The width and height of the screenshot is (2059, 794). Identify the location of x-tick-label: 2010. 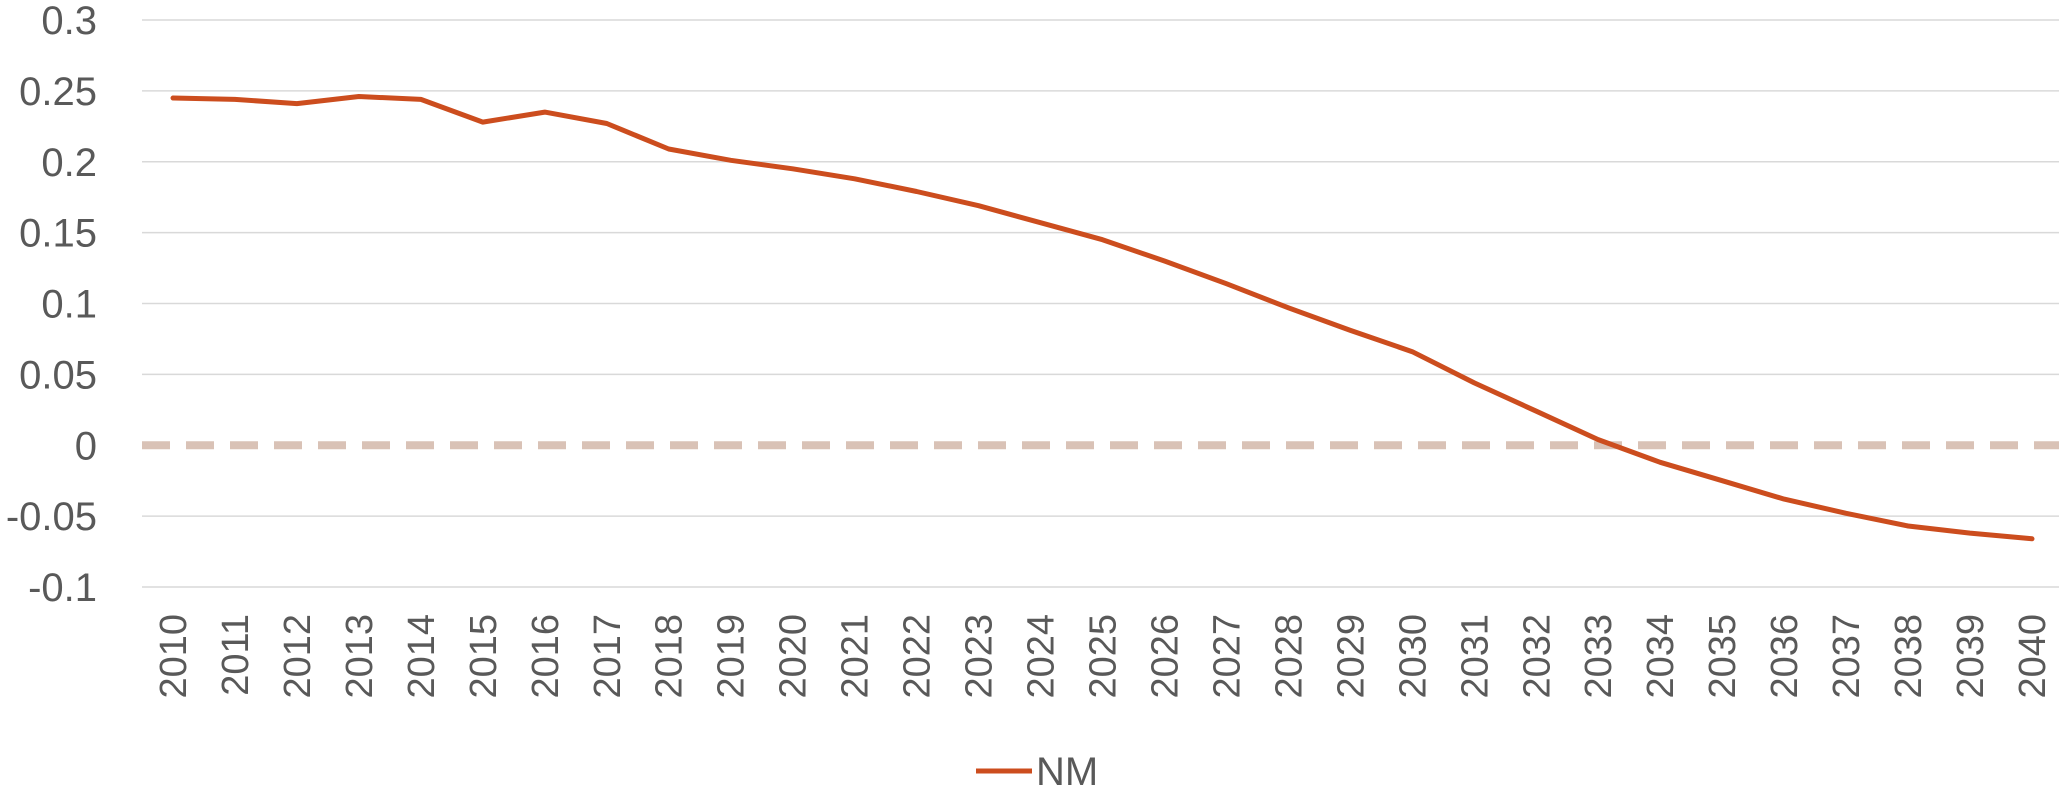
(174, 656).